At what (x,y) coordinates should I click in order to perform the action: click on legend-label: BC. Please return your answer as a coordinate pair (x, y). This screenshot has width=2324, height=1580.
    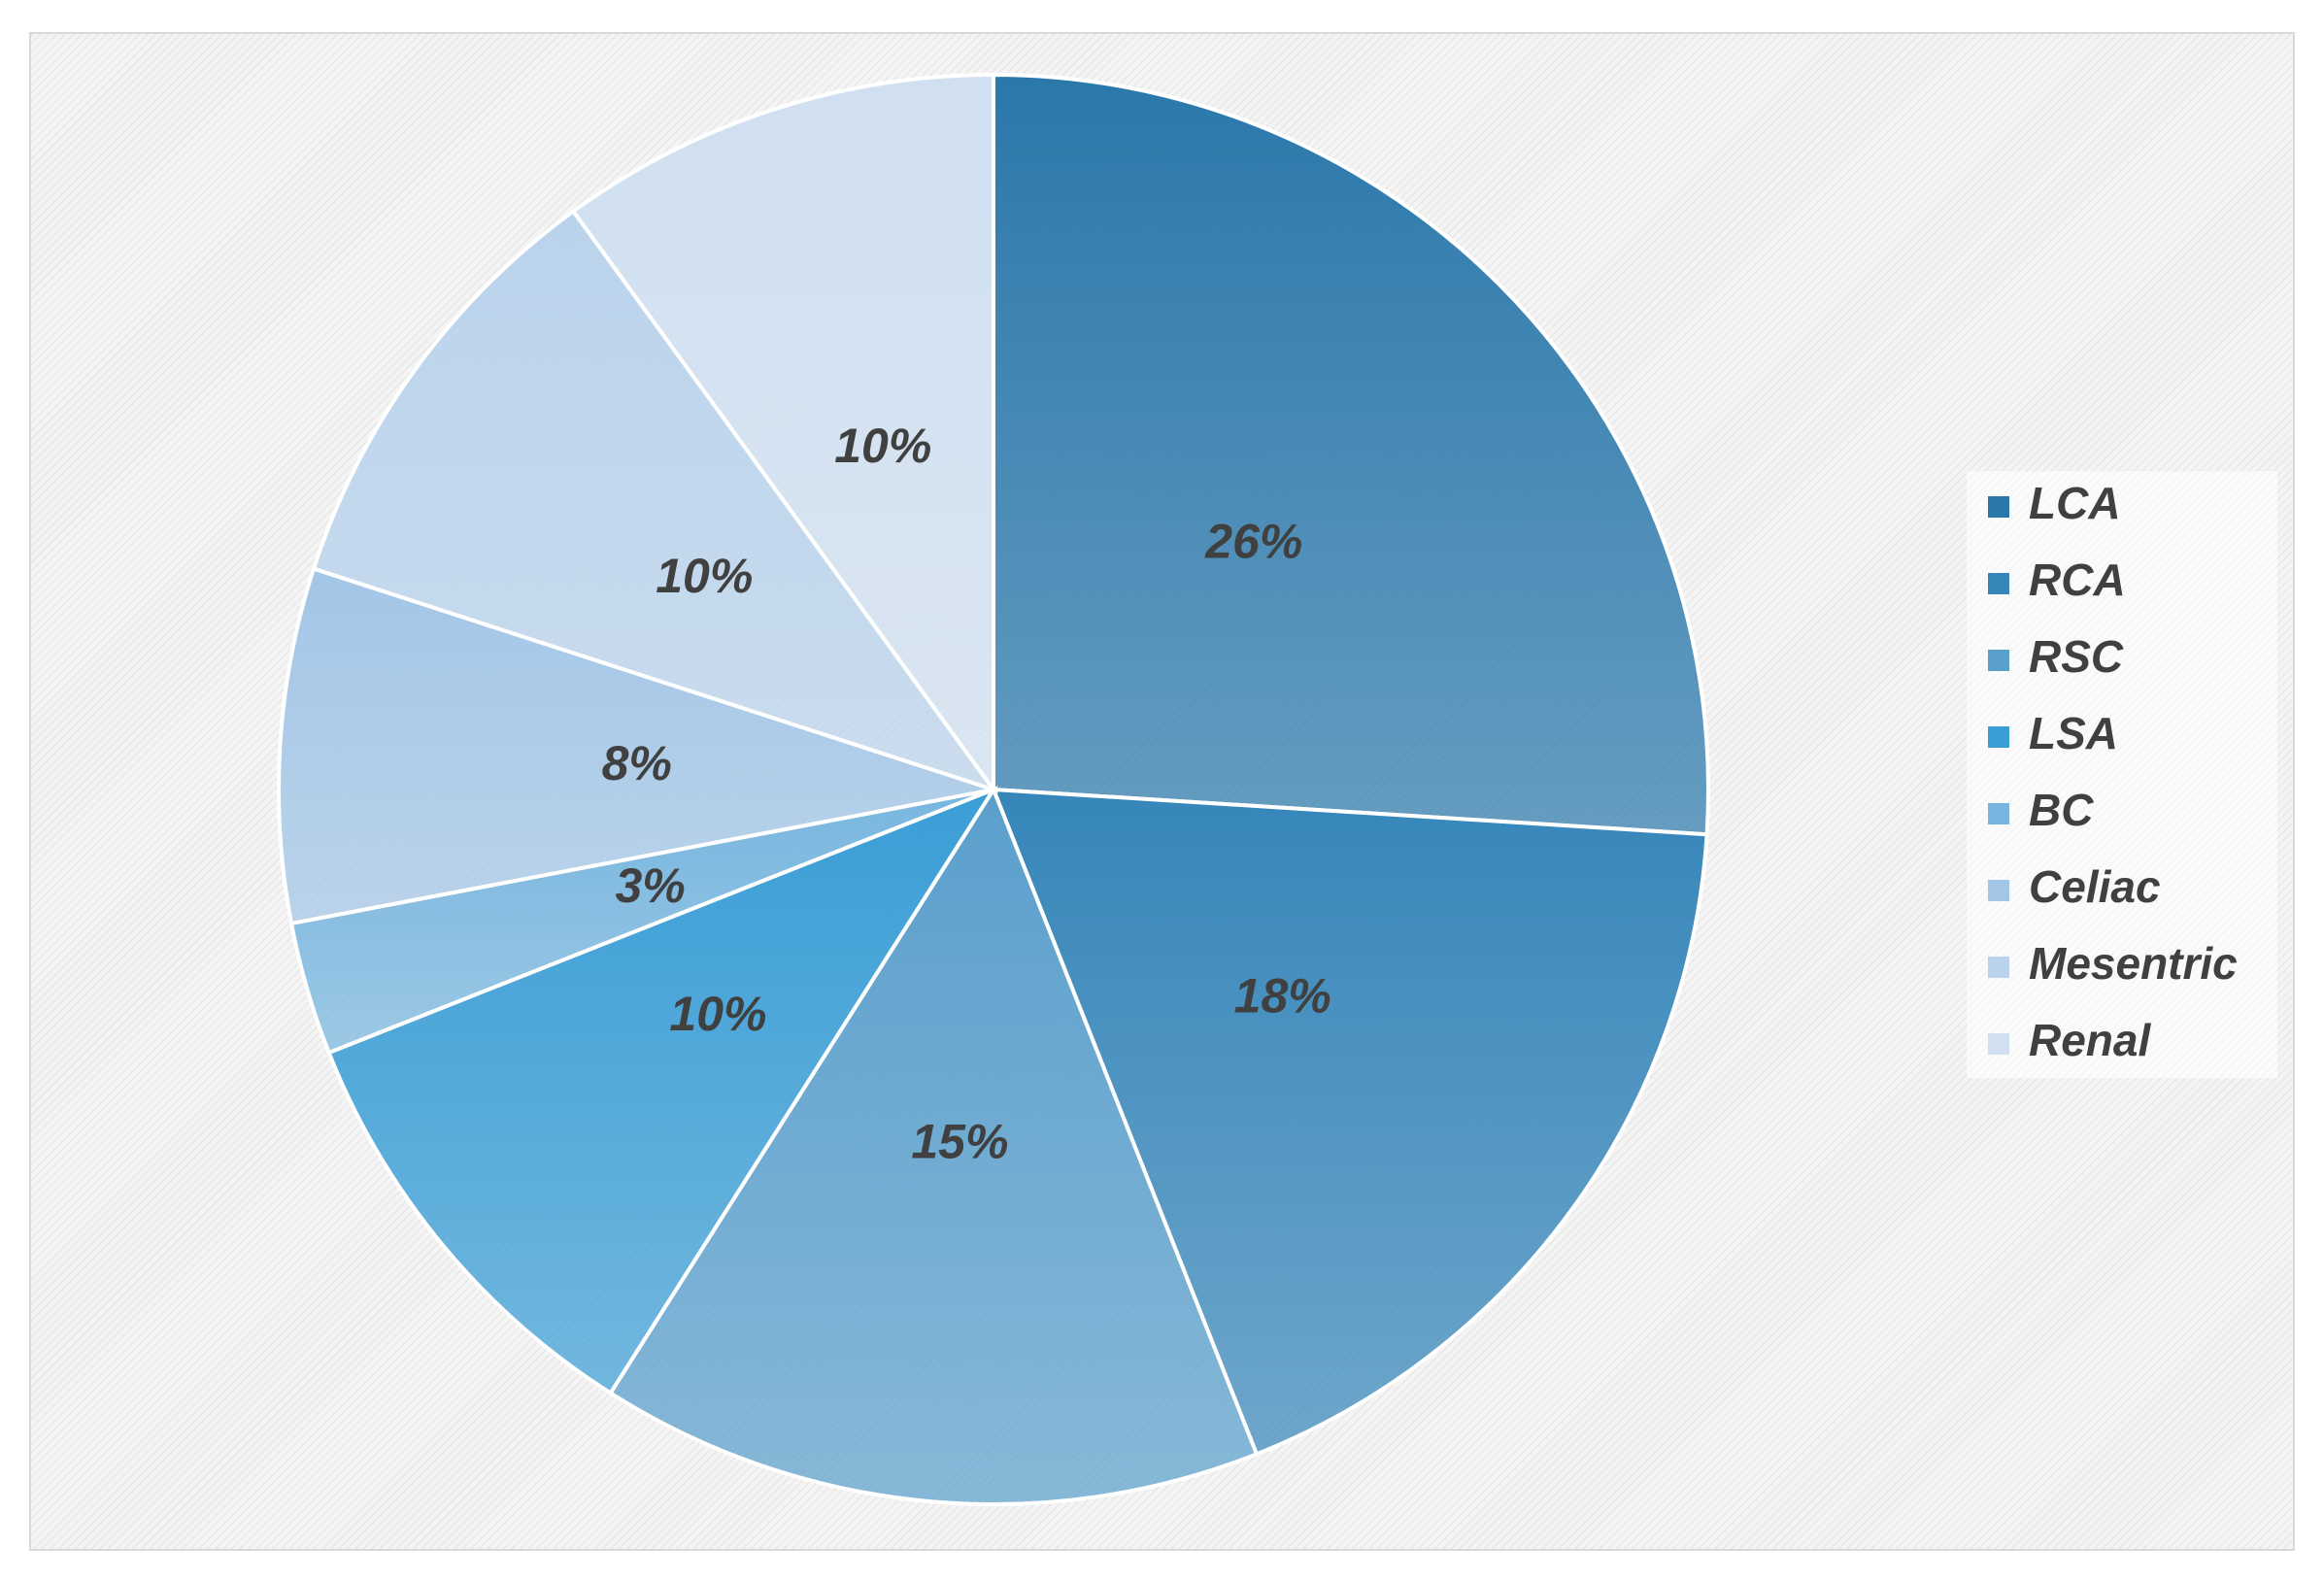
    Looking at the image, I should click on (2061, 810).